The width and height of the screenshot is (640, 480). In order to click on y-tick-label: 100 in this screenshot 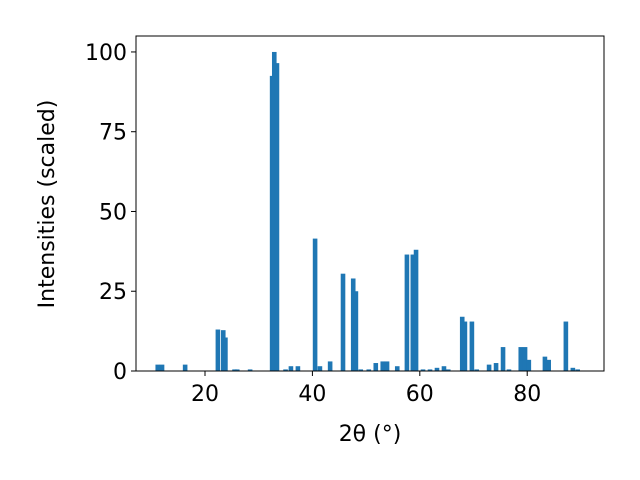, I will do `click(106, 53)`.